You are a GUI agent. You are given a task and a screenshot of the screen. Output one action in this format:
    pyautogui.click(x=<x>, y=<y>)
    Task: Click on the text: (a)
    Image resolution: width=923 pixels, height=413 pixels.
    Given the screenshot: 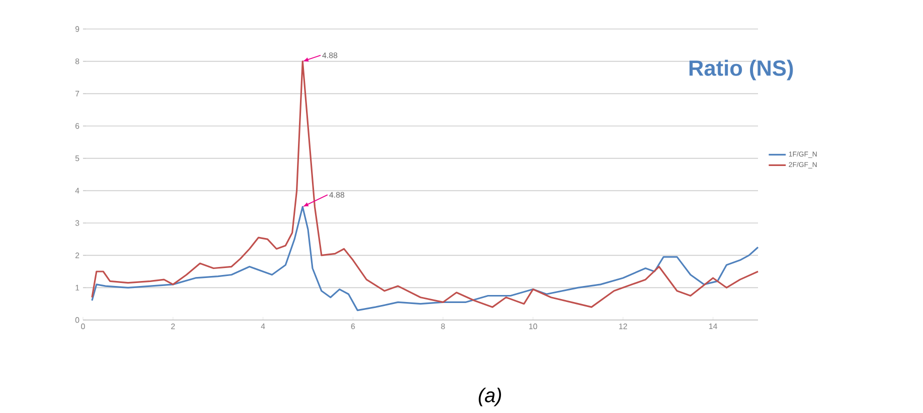 What is the action you would take?
    pyautogui.click(x=489, y=397)
    